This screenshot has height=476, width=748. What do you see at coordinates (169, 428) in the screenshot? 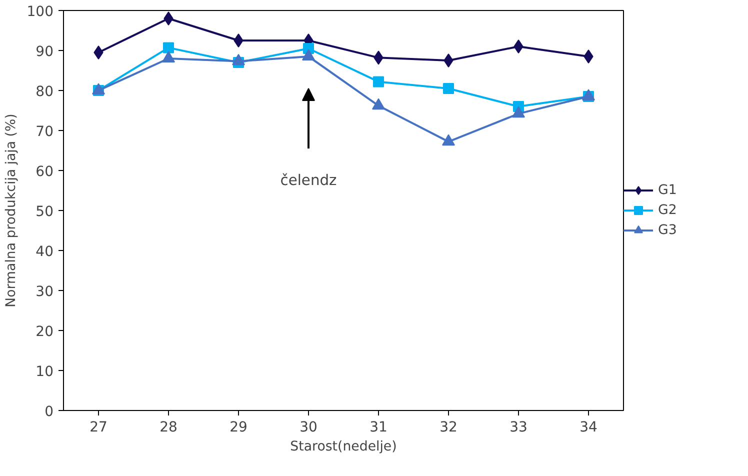
I see `x-tick-label: 28` at bounding box center [169, 428].